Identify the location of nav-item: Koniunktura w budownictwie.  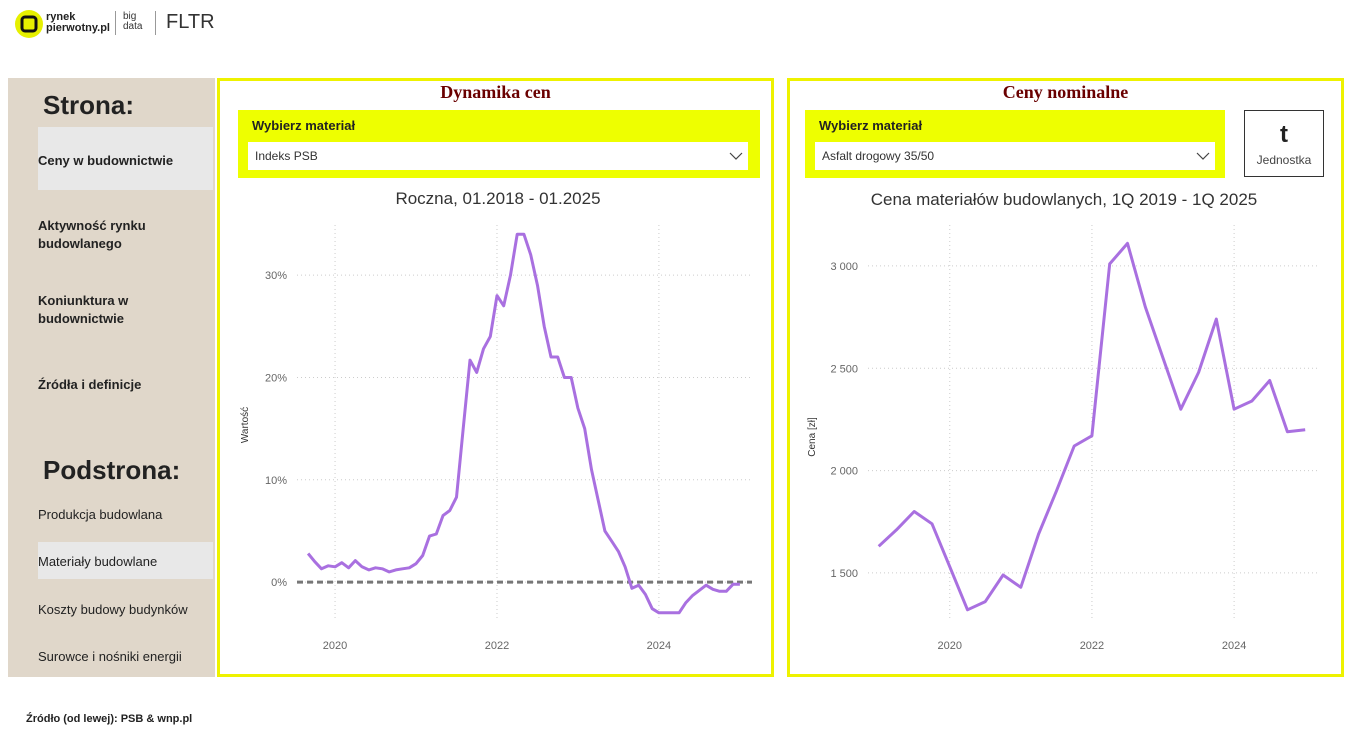
(83, 309).